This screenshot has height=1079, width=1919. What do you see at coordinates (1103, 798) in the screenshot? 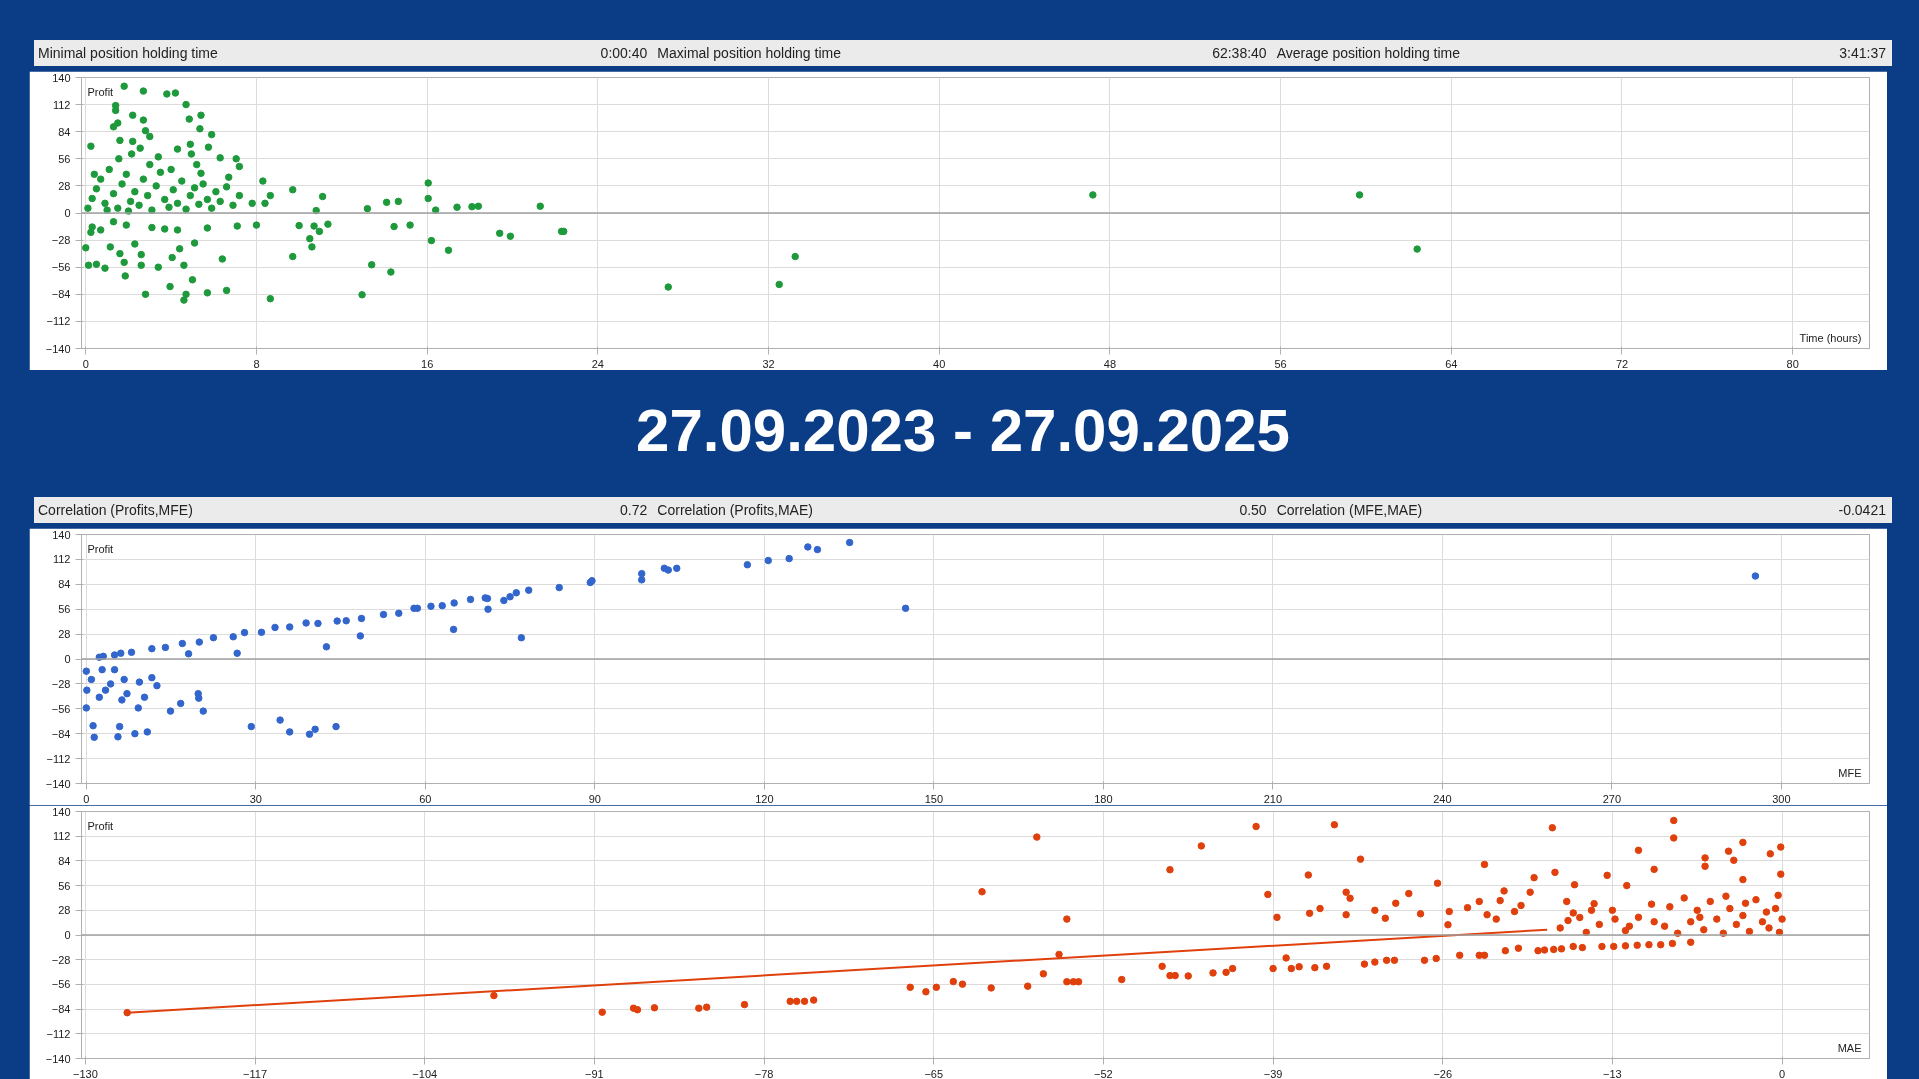
I see `x-tick-label: 180` at bounding box center [1103, 798].